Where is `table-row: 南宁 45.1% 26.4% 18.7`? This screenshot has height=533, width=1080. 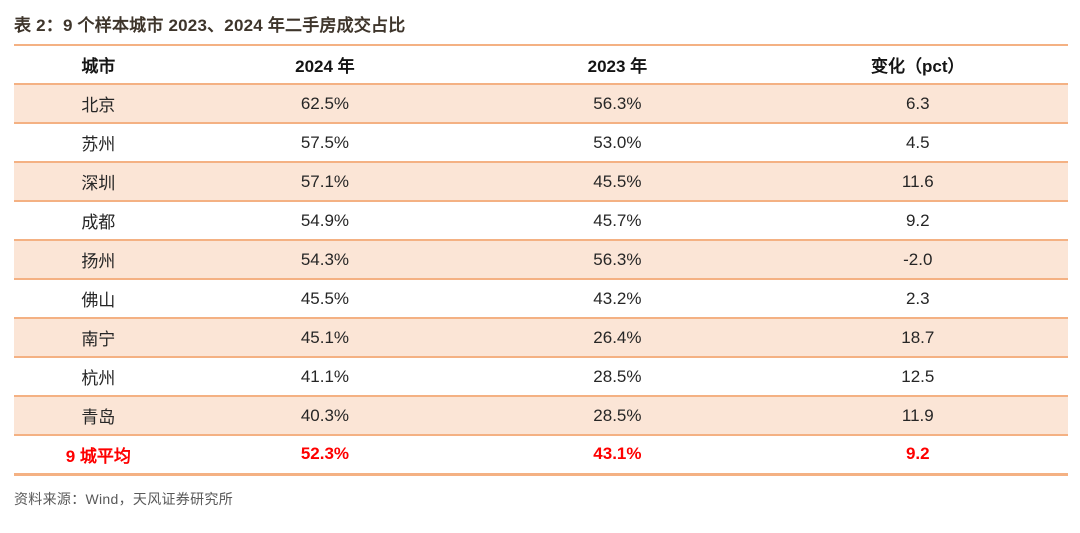
table-row: 南宁 45.1% 26.4% 18.7 is located at coordinates (541, 337).